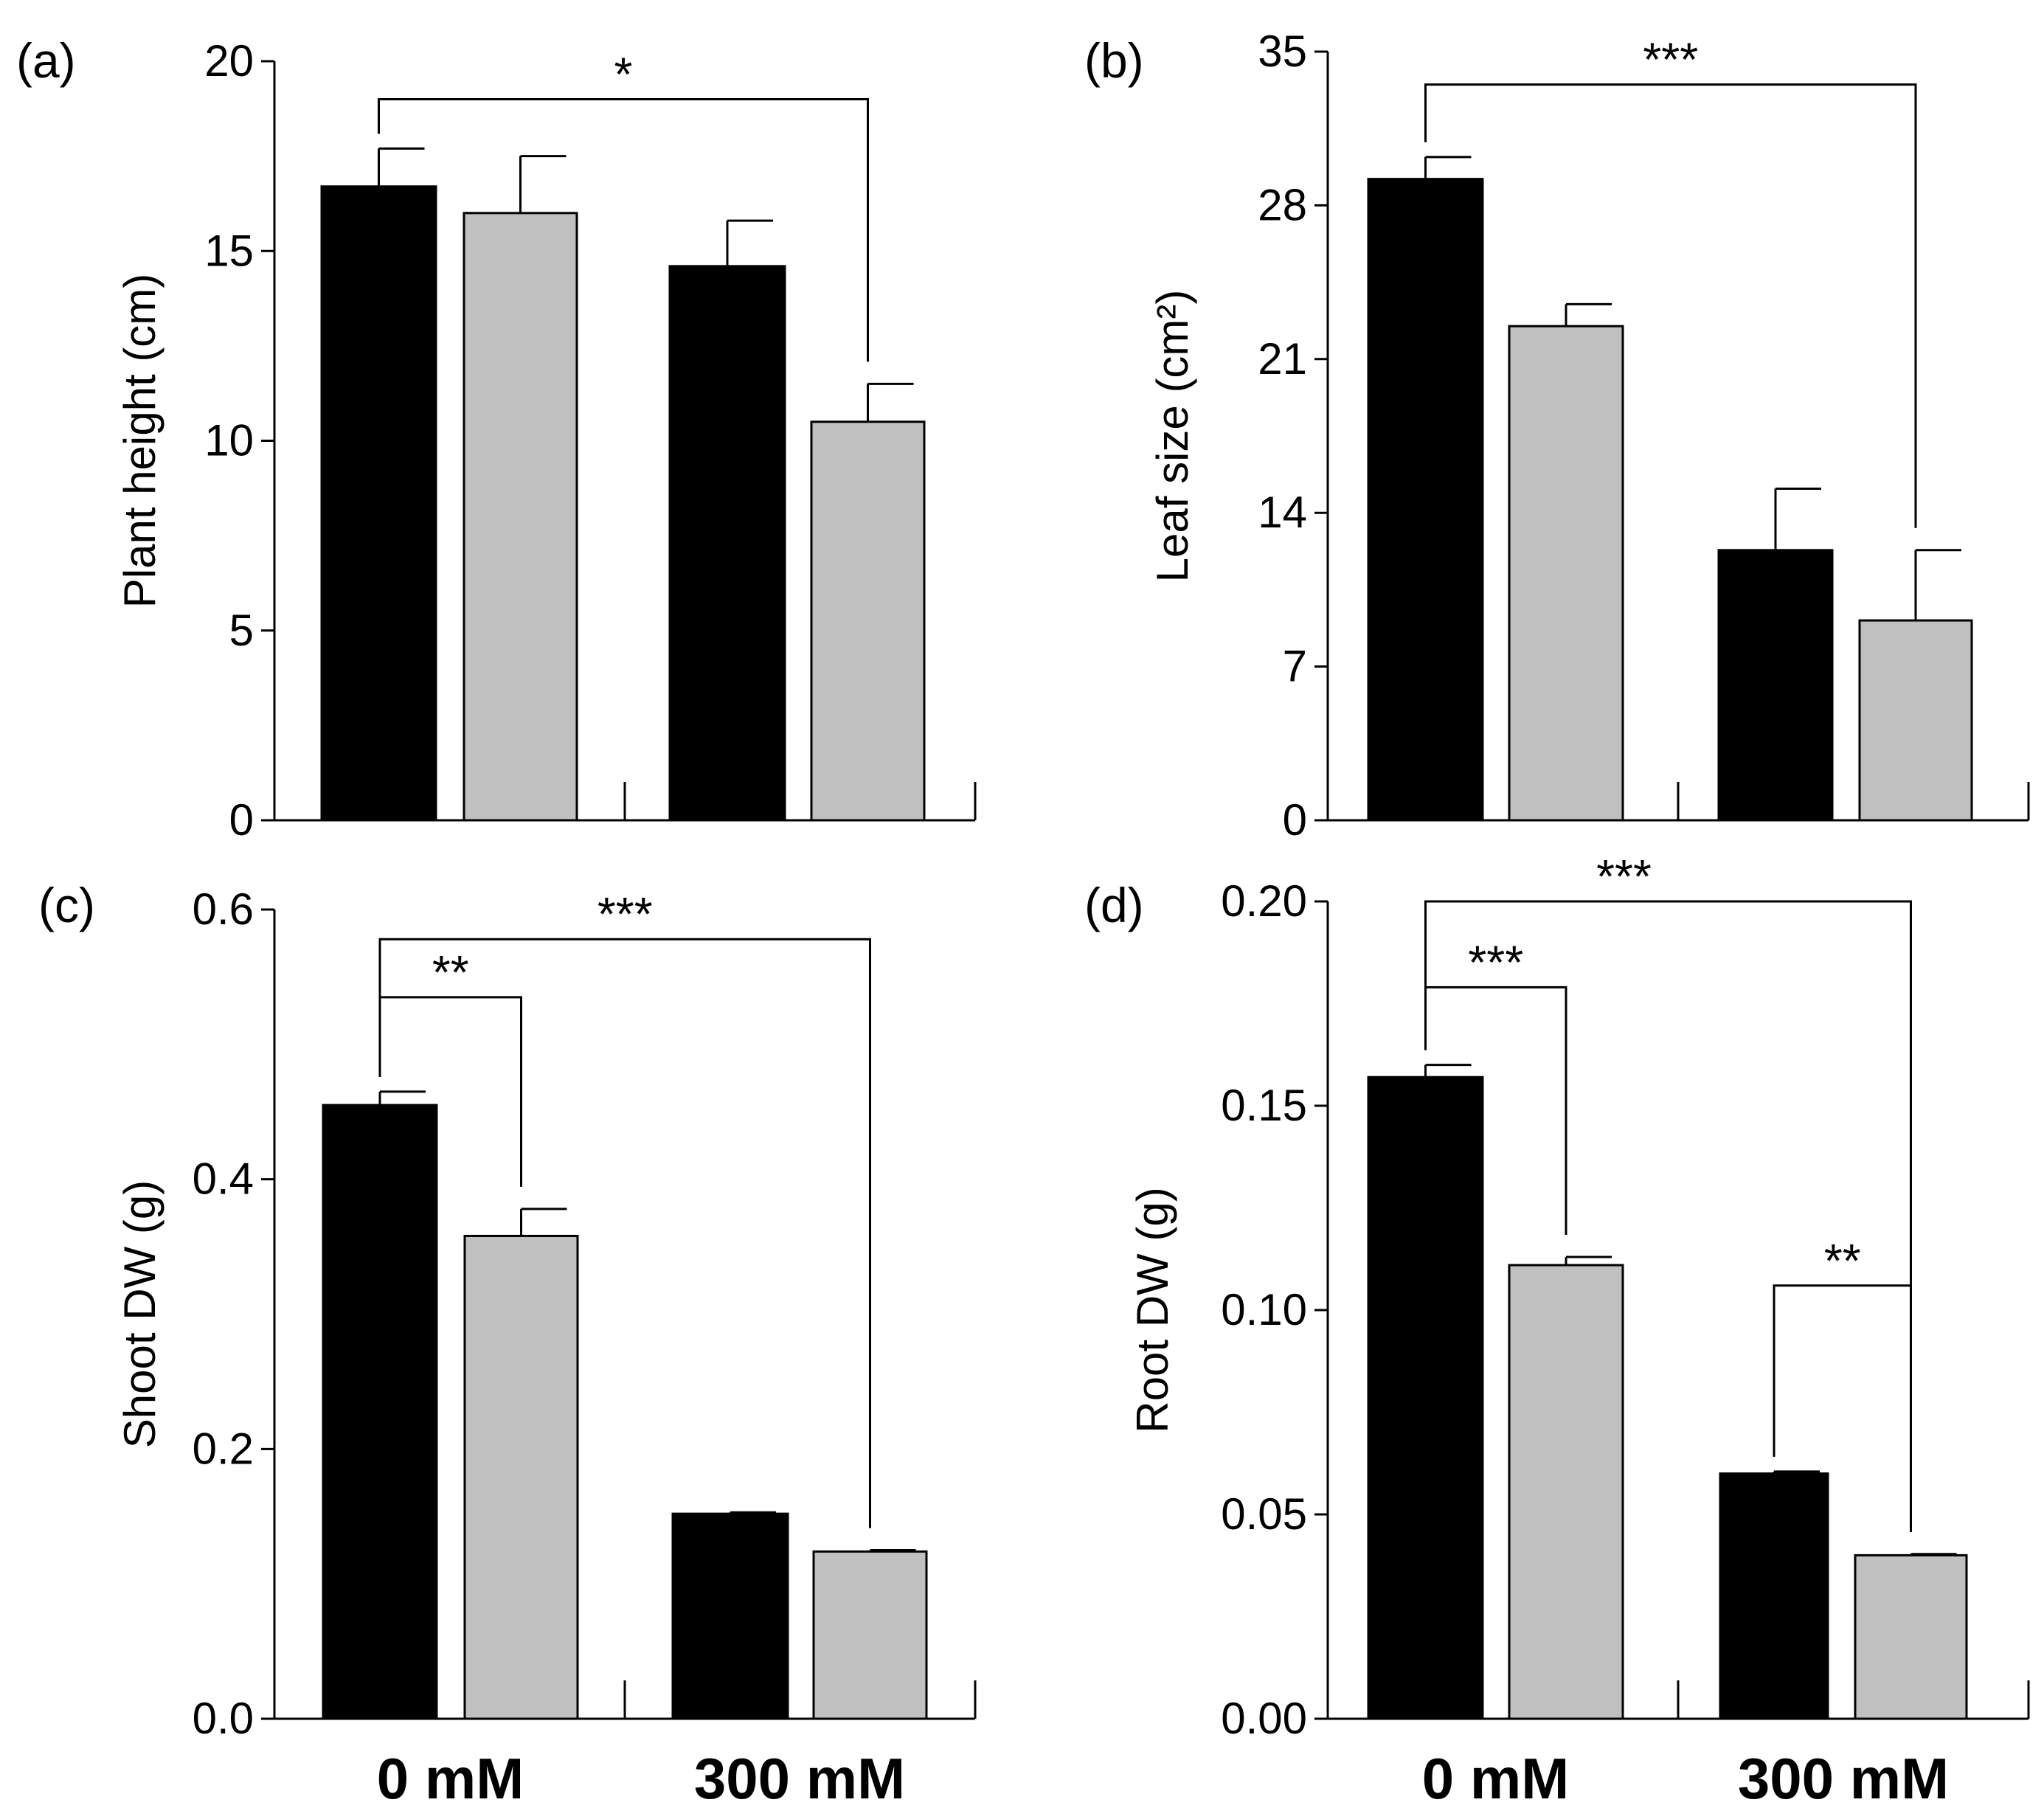 This screenshot has height=1808, width=2044. What do you see at coordinates (1295, 666) in the screenshot?
I see `y-tick-label: 7` at bounding box center [1295, 666].